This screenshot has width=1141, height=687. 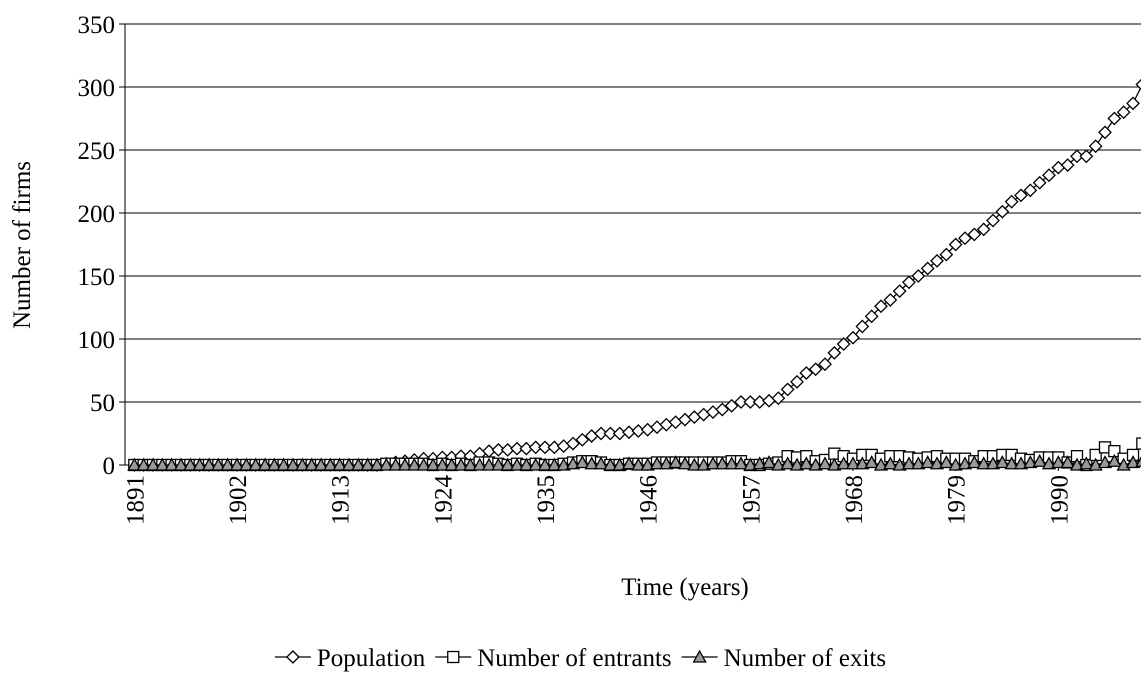 I want to click on y-tick-label: 0, so click(x=109, y=466).